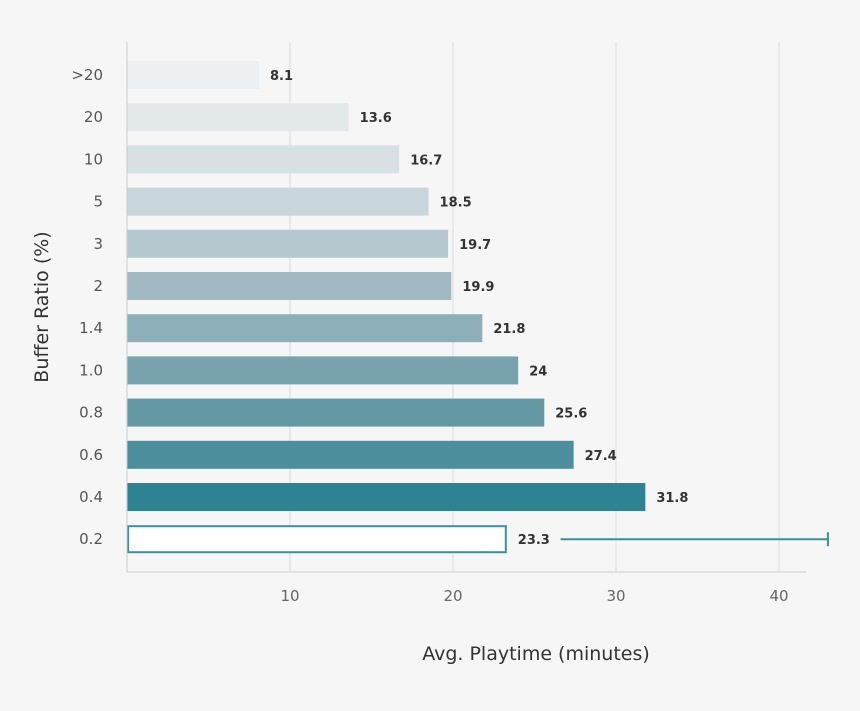 Image resolution: width=860 pixels, height=711 pixels. Describe the element at coordinates (475, 245) in the screenshot. I see `bar-value-label: 19.7` at that location.